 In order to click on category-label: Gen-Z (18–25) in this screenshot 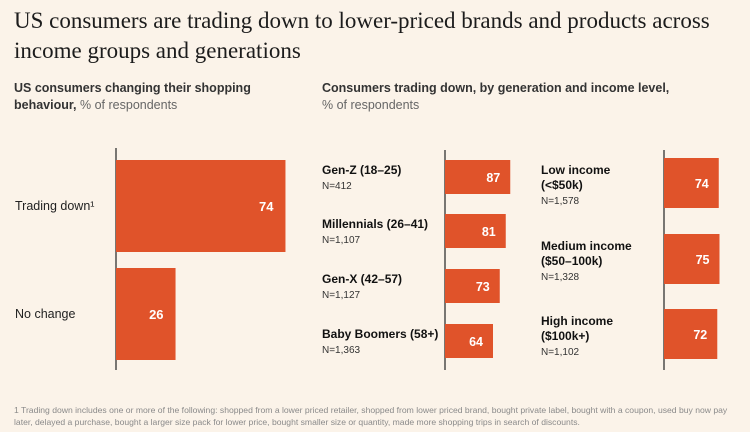, I will do `click(361, 170)`.